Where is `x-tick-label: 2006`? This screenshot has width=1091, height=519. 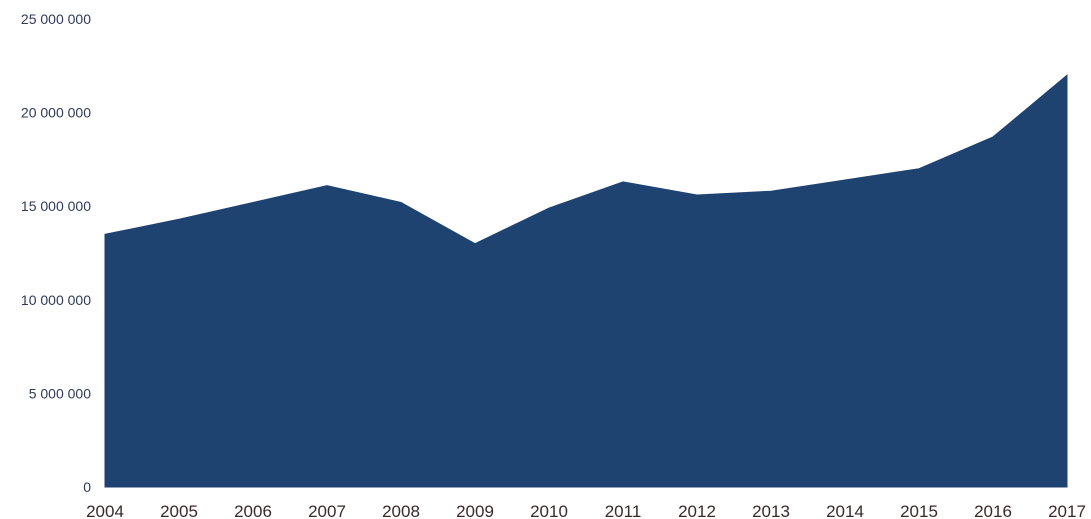 x-tick-label: 2006 is located at coordinates (253, 510).